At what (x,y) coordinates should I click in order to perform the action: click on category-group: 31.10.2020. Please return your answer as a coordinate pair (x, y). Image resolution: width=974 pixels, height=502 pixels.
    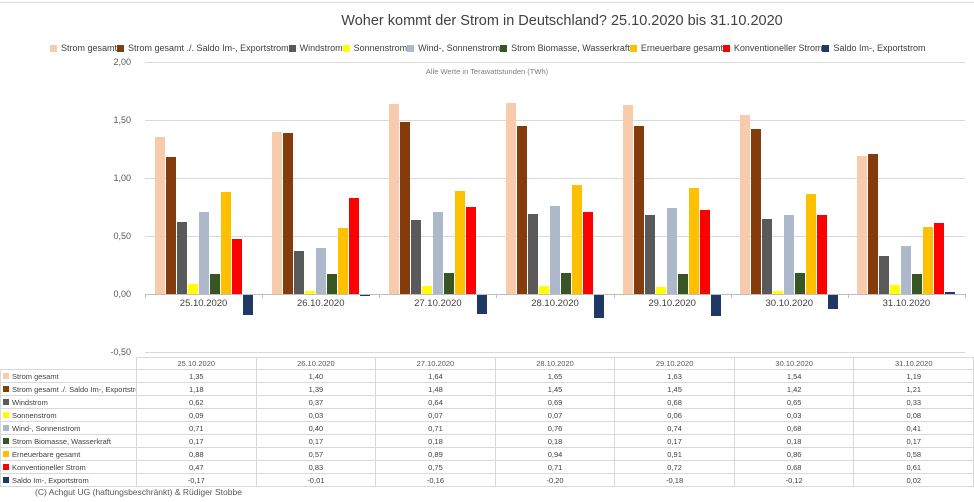
    Looking at the image, I should click on (906, 207).